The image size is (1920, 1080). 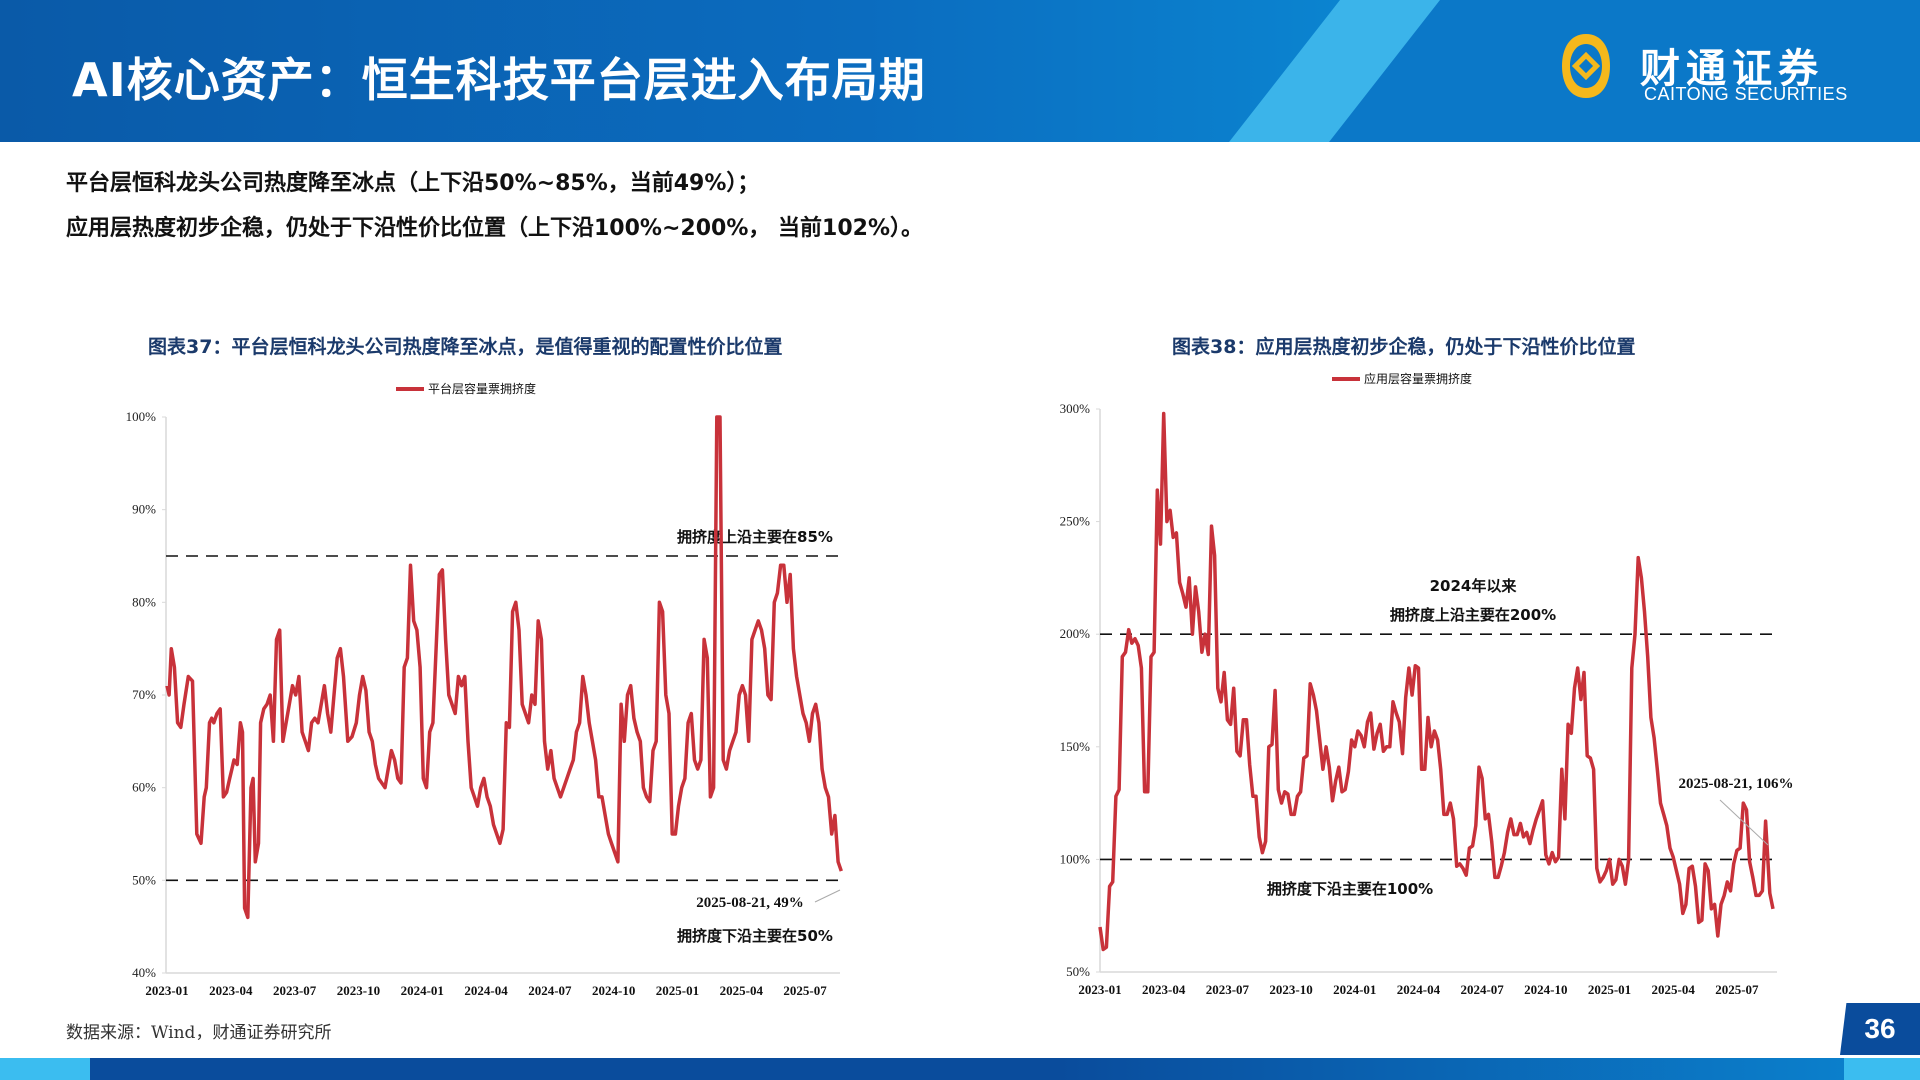 I want to click on reference-annotation: 拥挤度上沿主要在200%, so click(x=1473, y=615).